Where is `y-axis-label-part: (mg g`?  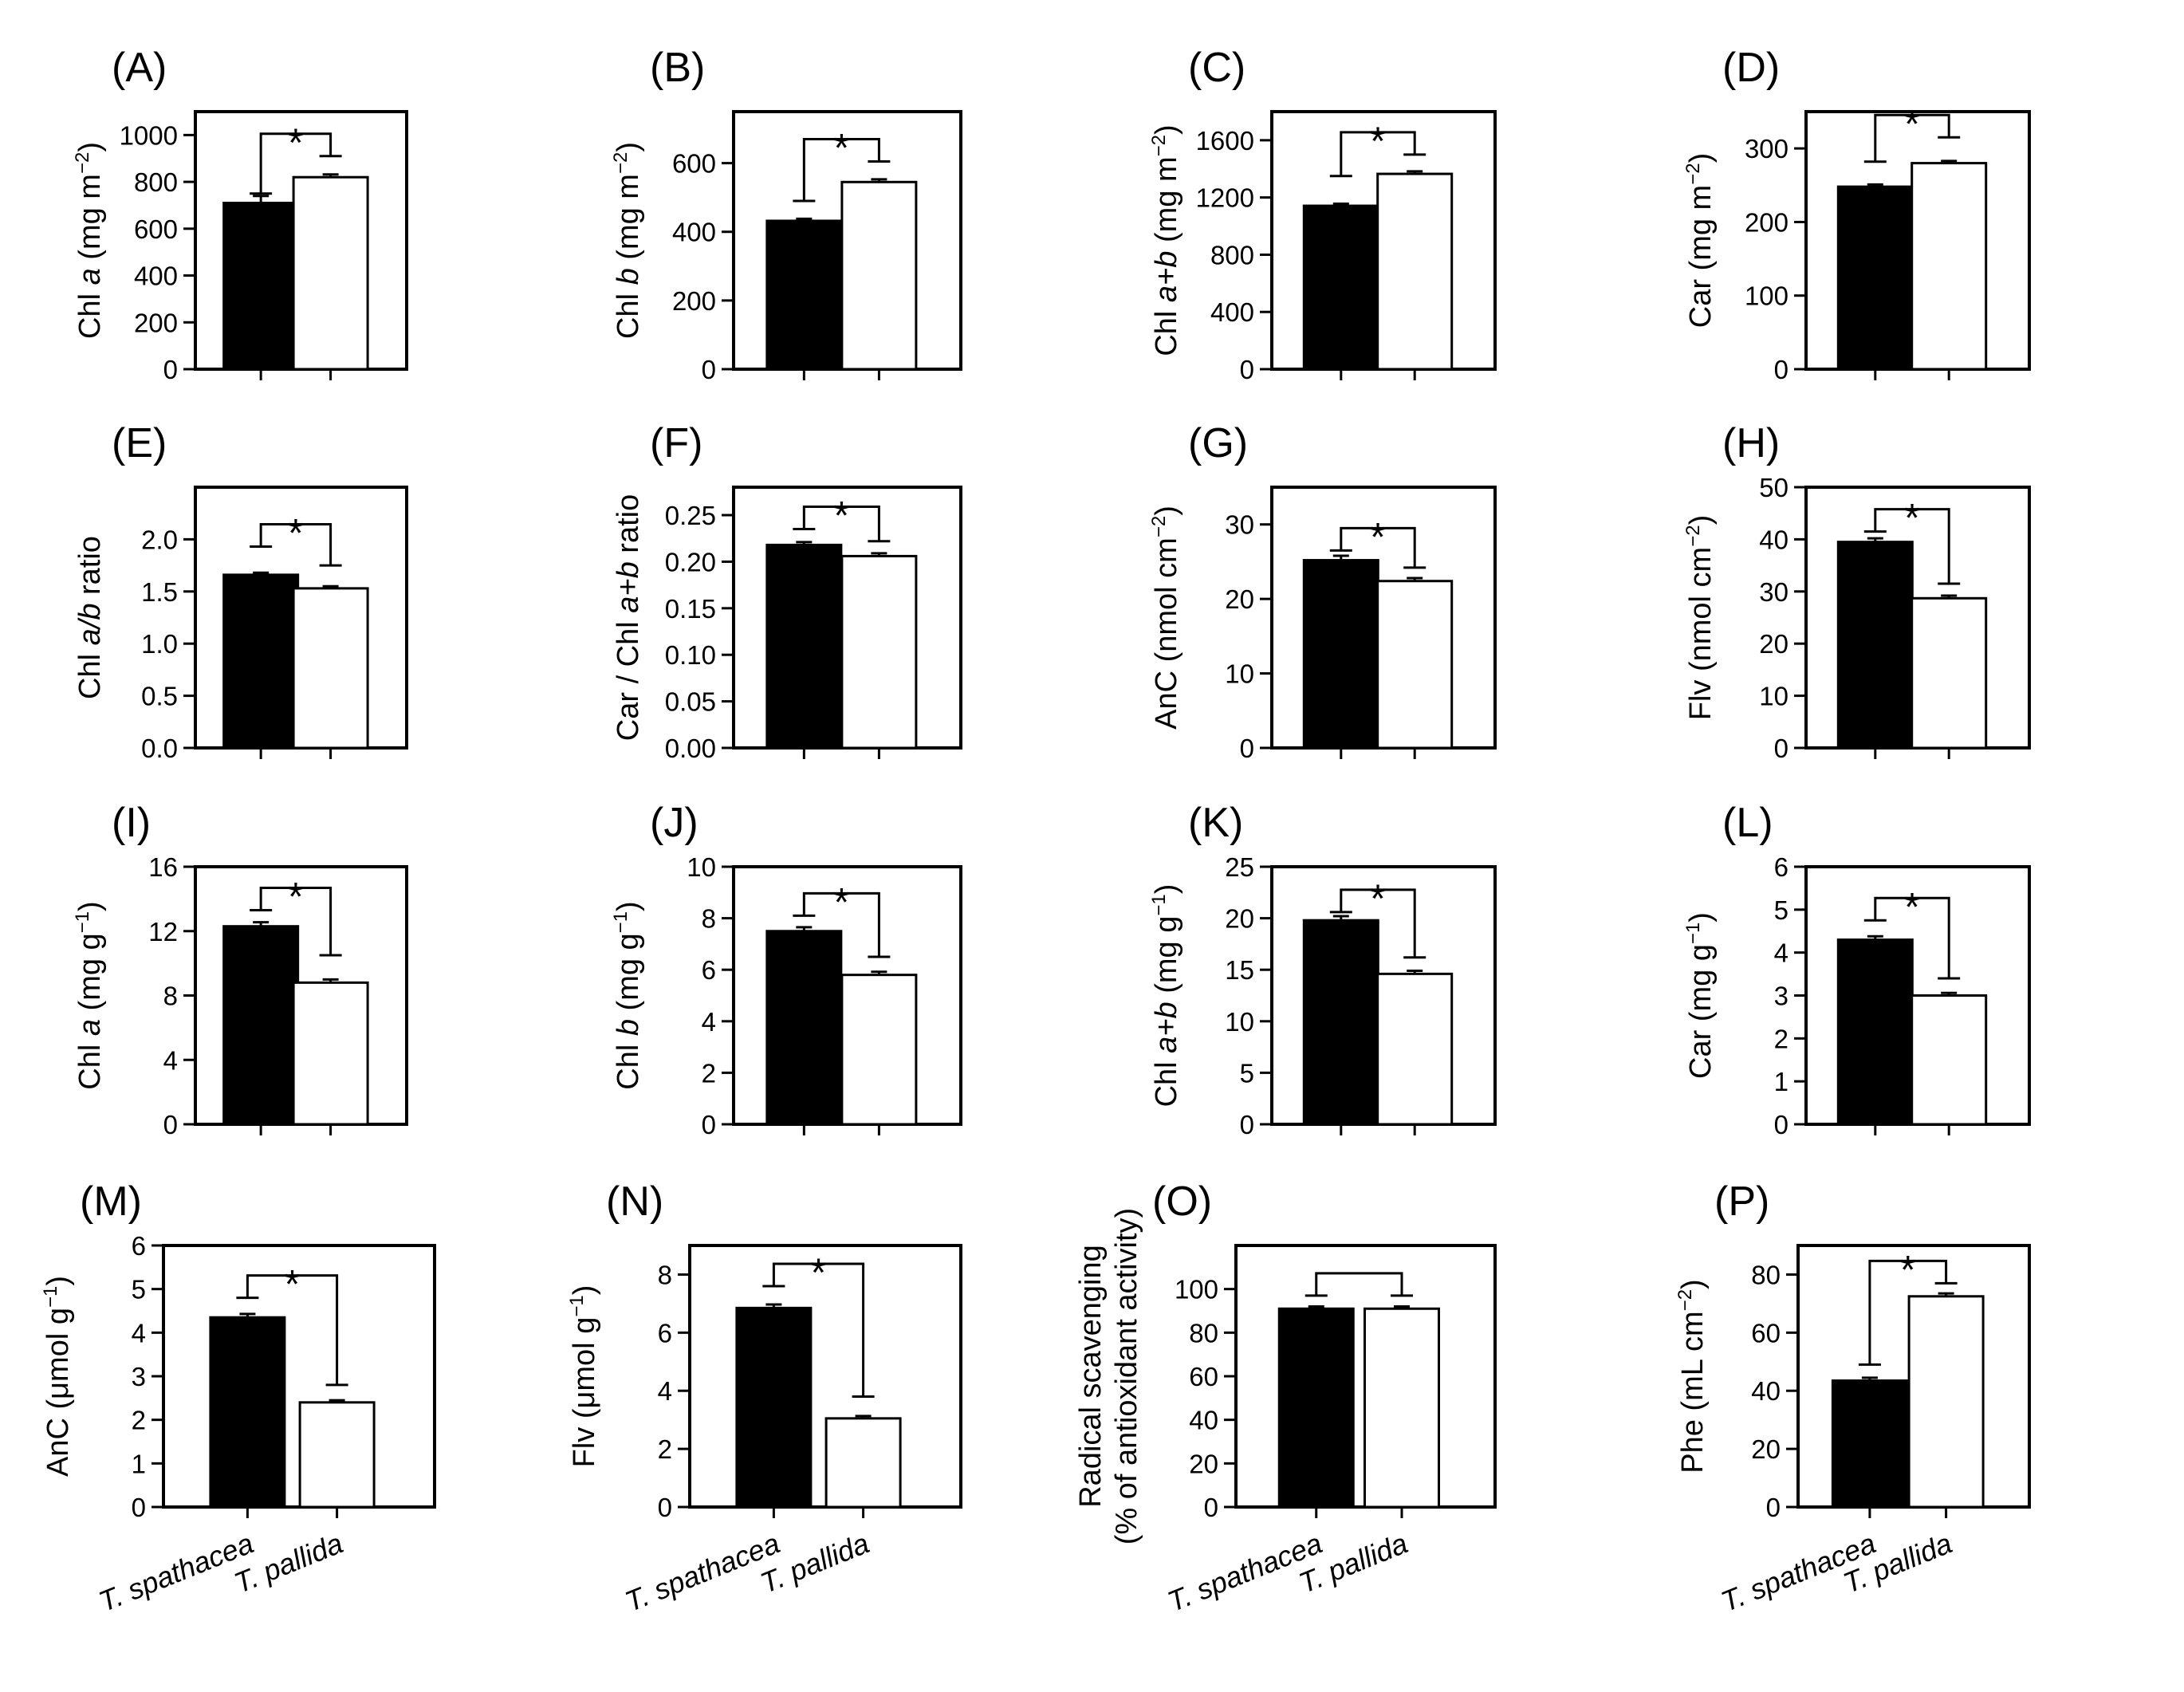 y-axis-label-part: (mg g is located at coordinates (628, 976).